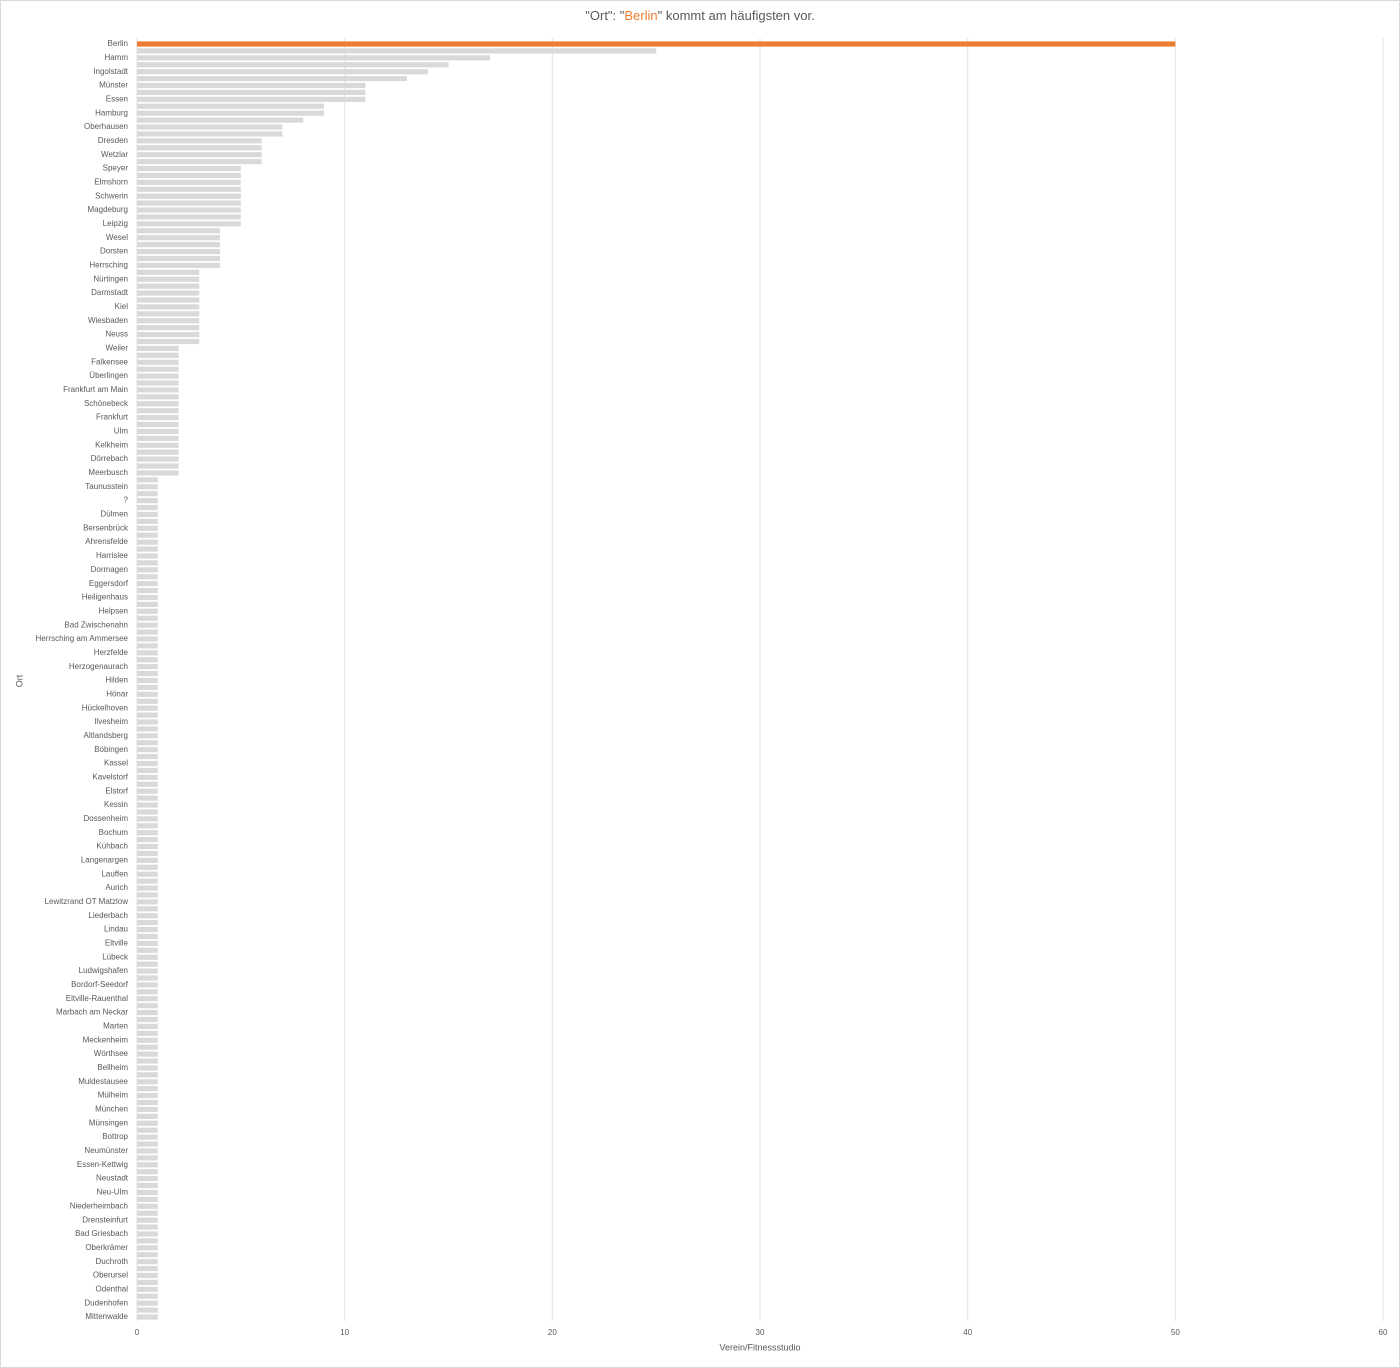  What do you see at coordinates (116, 763) in the screenshot?
I see `y-tick-label: Kassel` at bounding box center [116, 763].